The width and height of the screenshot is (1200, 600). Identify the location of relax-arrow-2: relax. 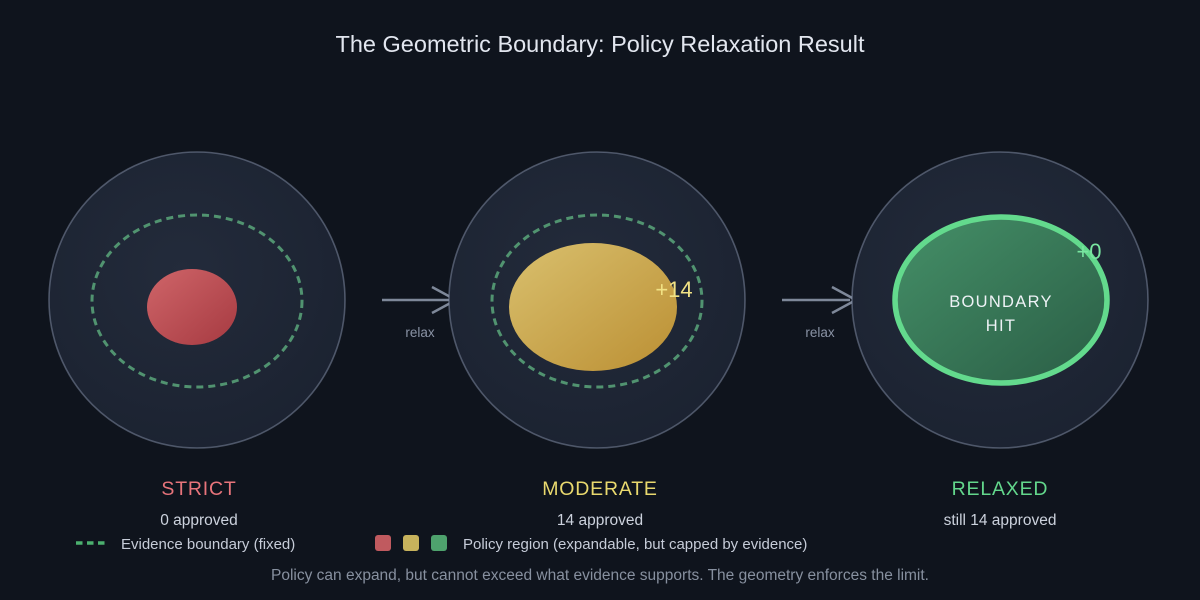
(820, 312).